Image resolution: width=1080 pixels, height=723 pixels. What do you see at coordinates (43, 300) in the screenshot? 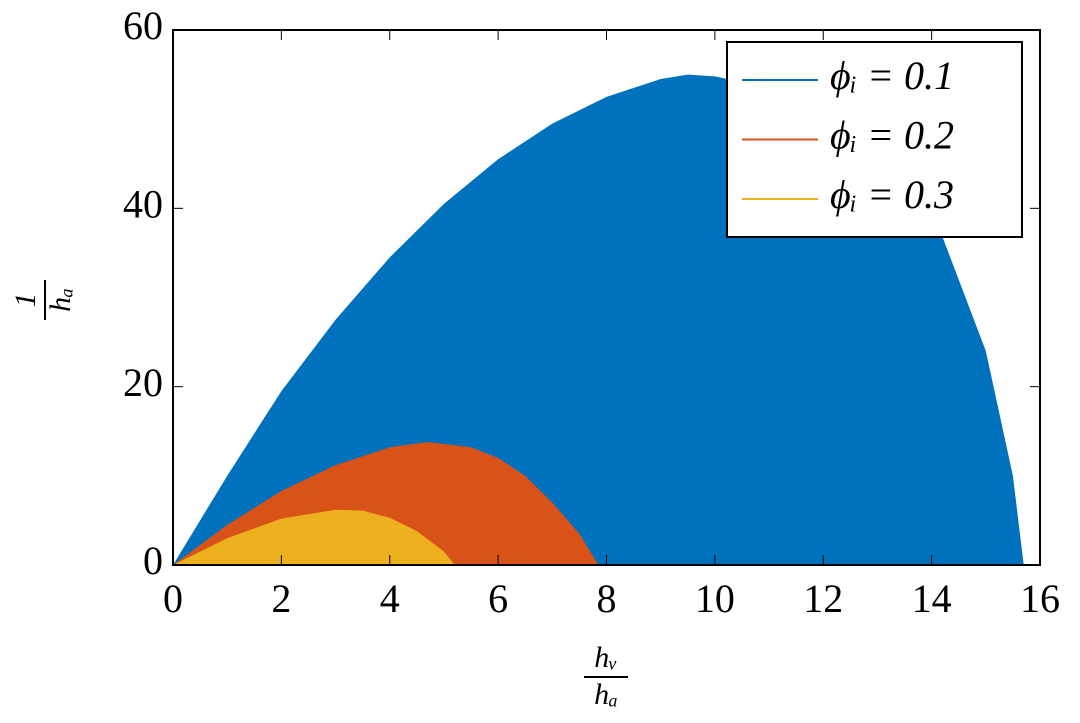
I see `y-axis-label: 1 hₐ` at bounding box center [43, 300].